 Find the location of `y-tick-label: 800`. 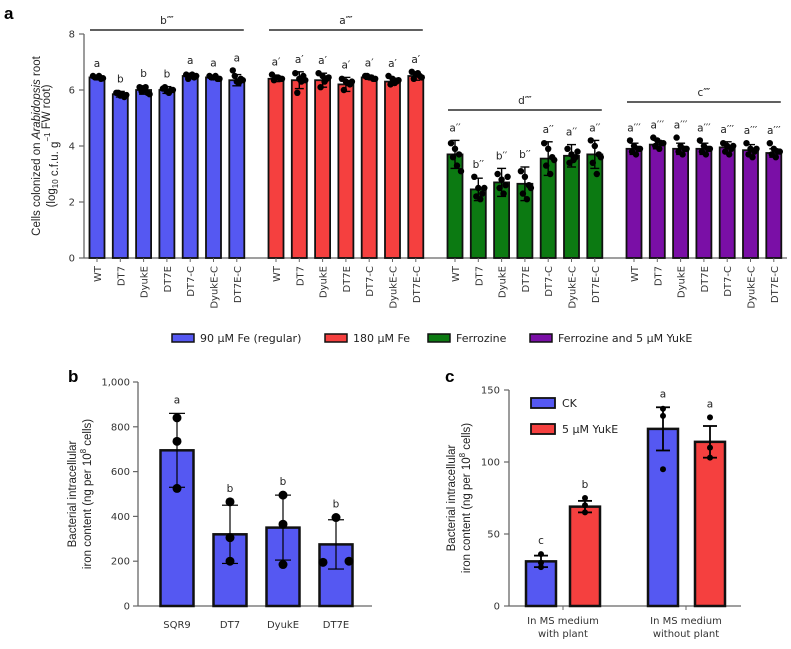

y-tick-label: 800 is located at coordinates (120, 427).